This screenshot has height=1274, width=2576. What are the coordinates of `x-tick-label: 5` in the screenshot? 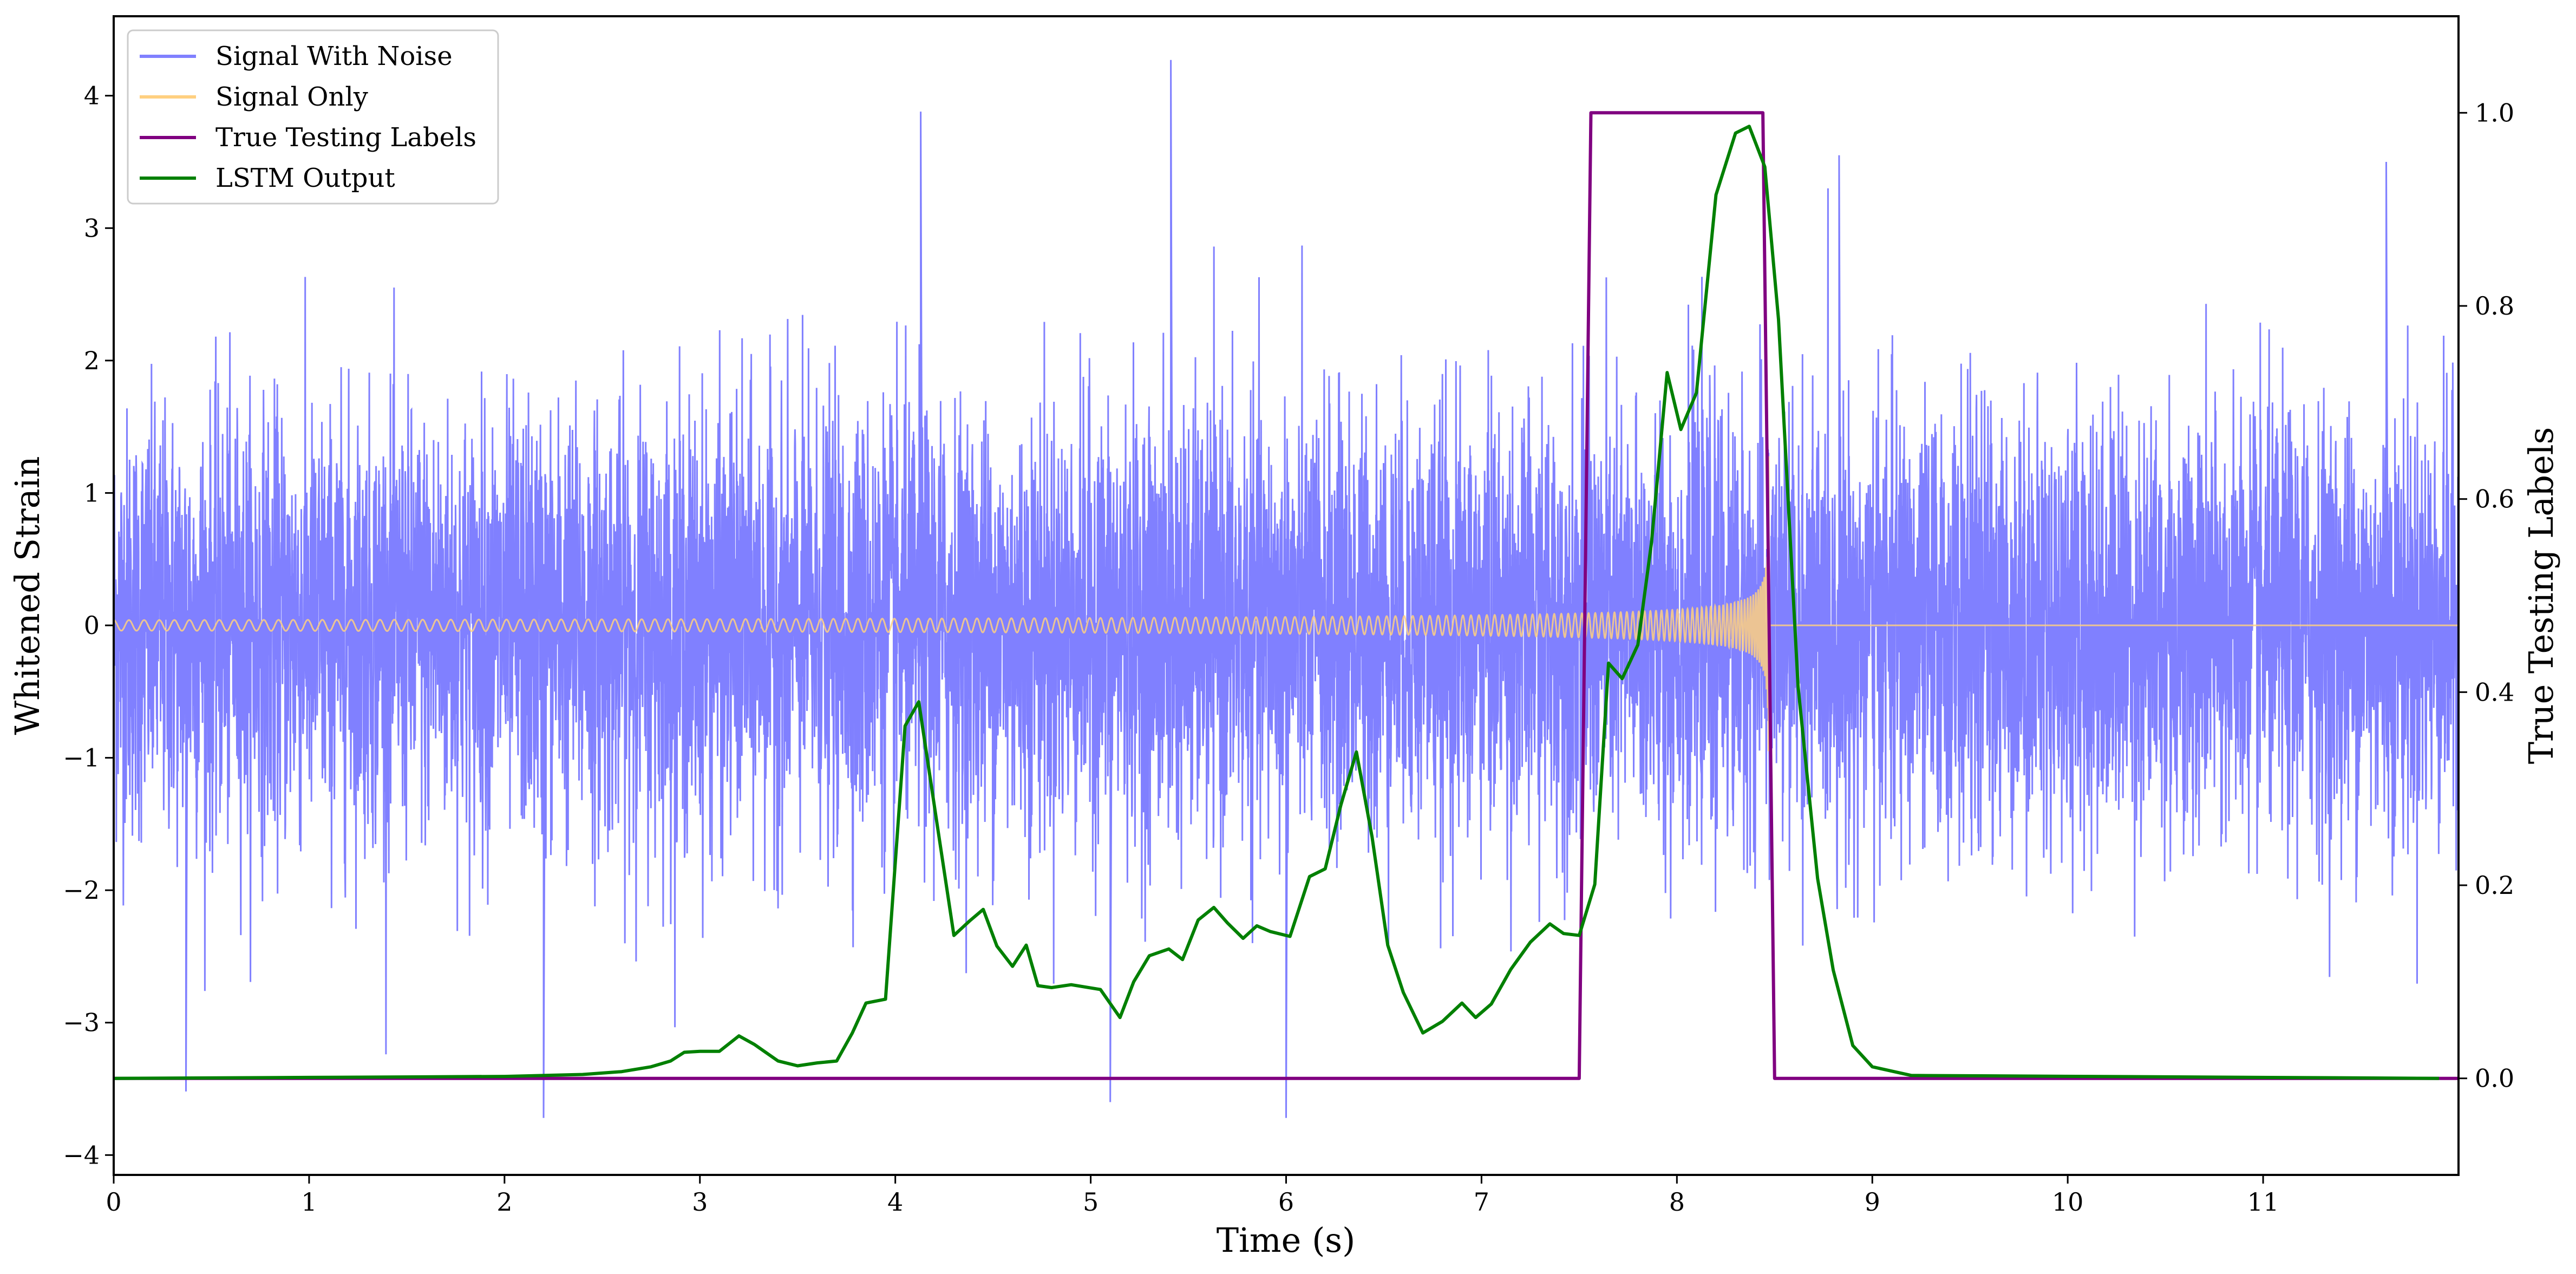 It's located at (1091, 1202).